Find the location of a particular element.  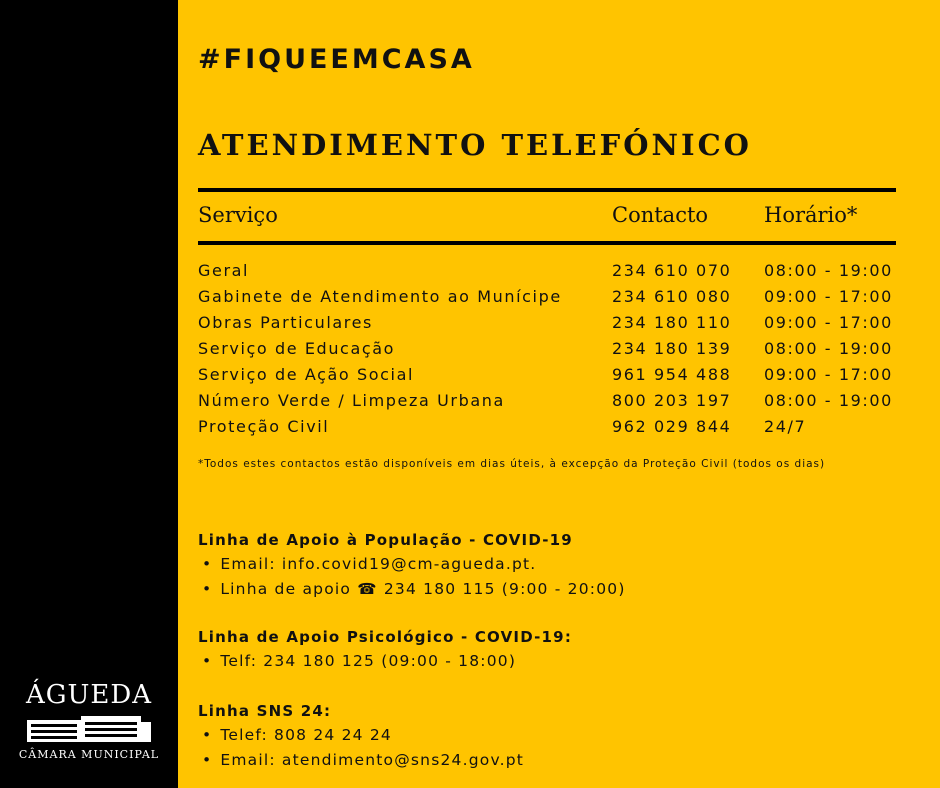

header-hours: Horário* is located at coordinates (811, 215).